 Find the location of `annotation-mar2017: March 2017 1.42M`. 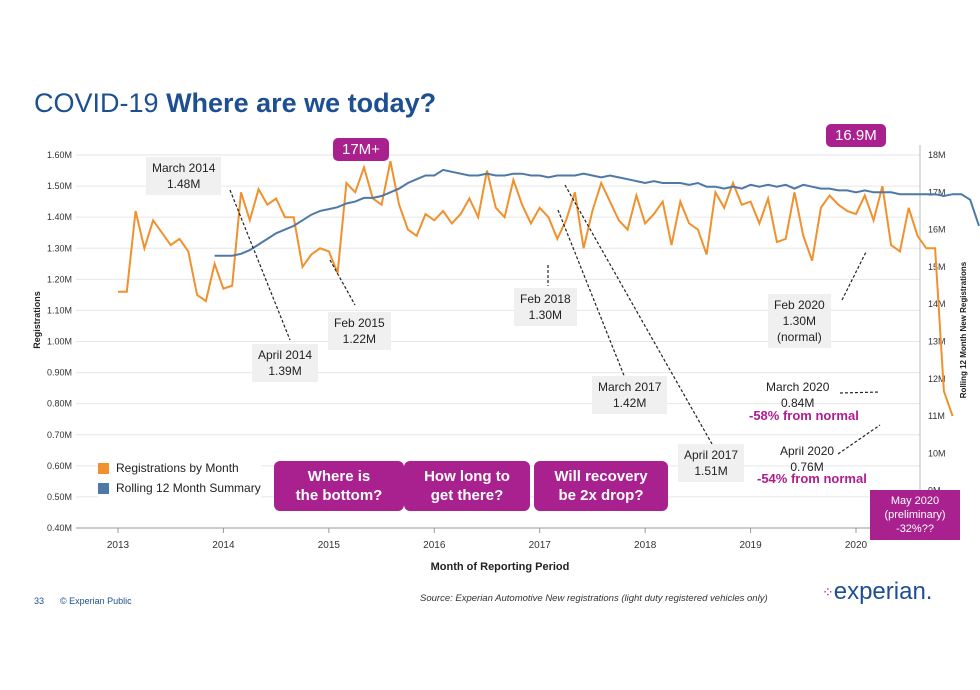

annotation-mar2017: March 2017 1.42M is located at coordinates (630, 395).